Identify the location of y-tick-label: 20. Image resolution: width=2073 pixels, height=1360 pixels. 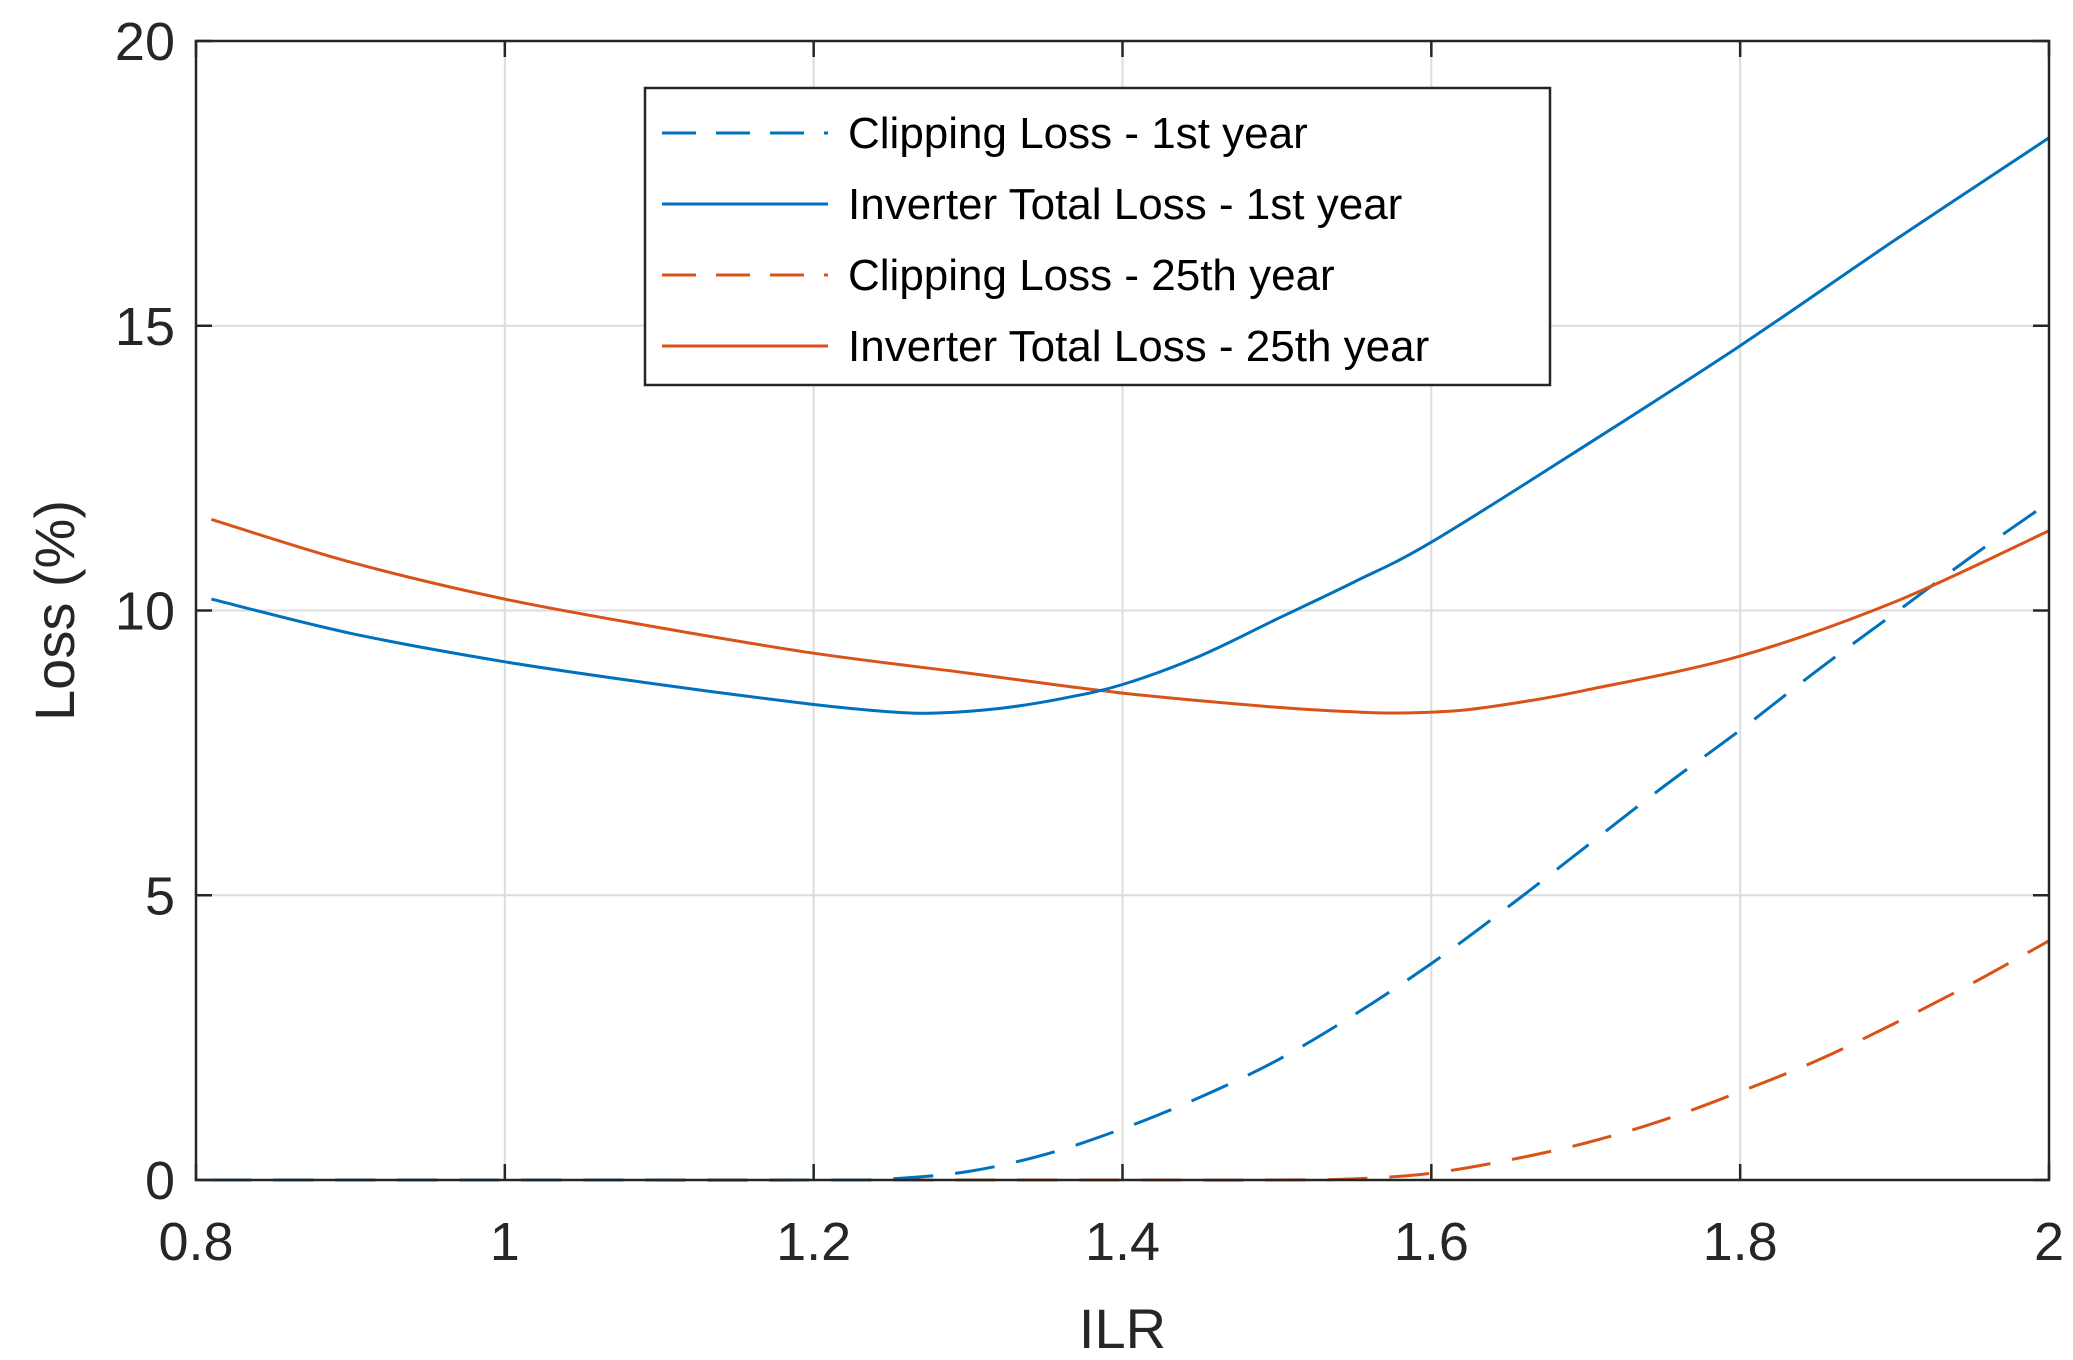
(145, 42).